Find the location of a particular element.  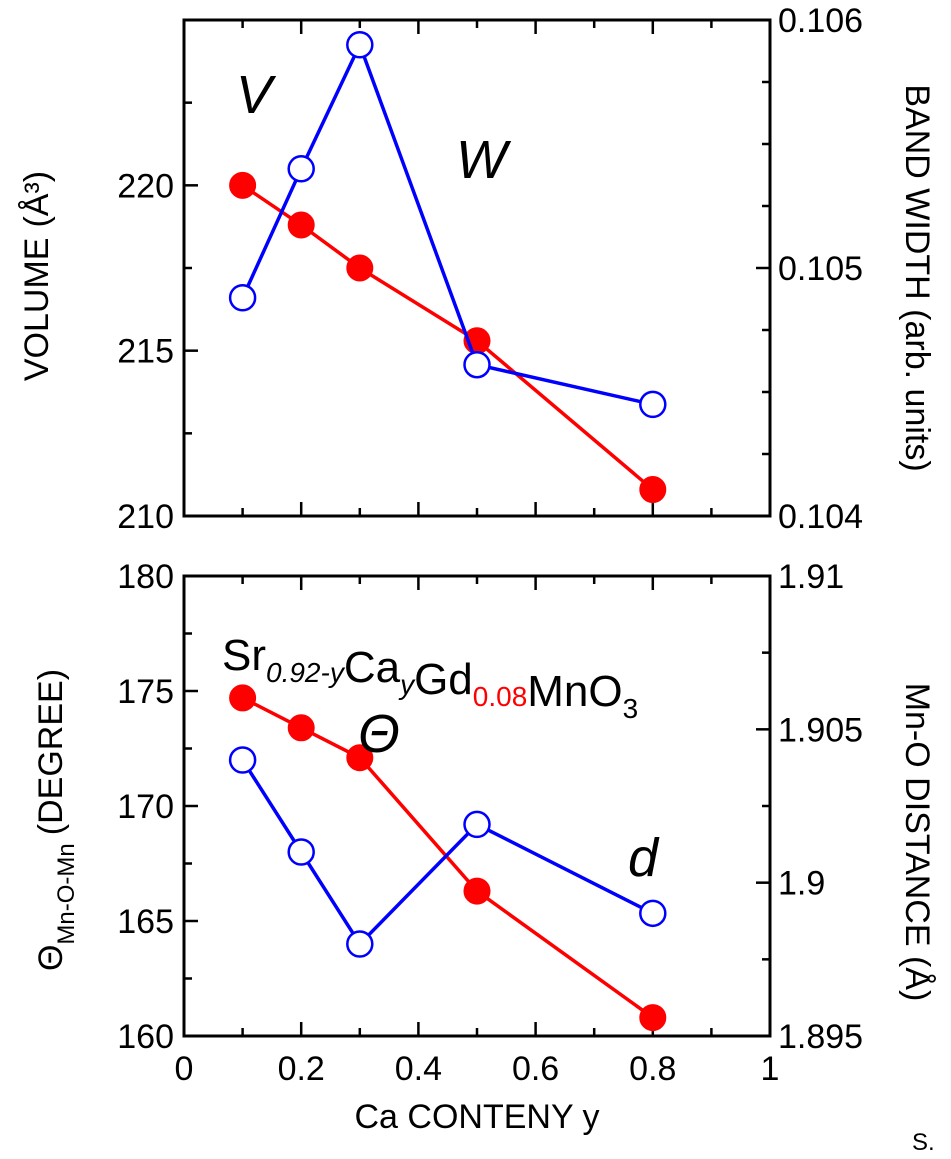

y-tick-label-right: 0.106 is located at coordinates (820, 21).